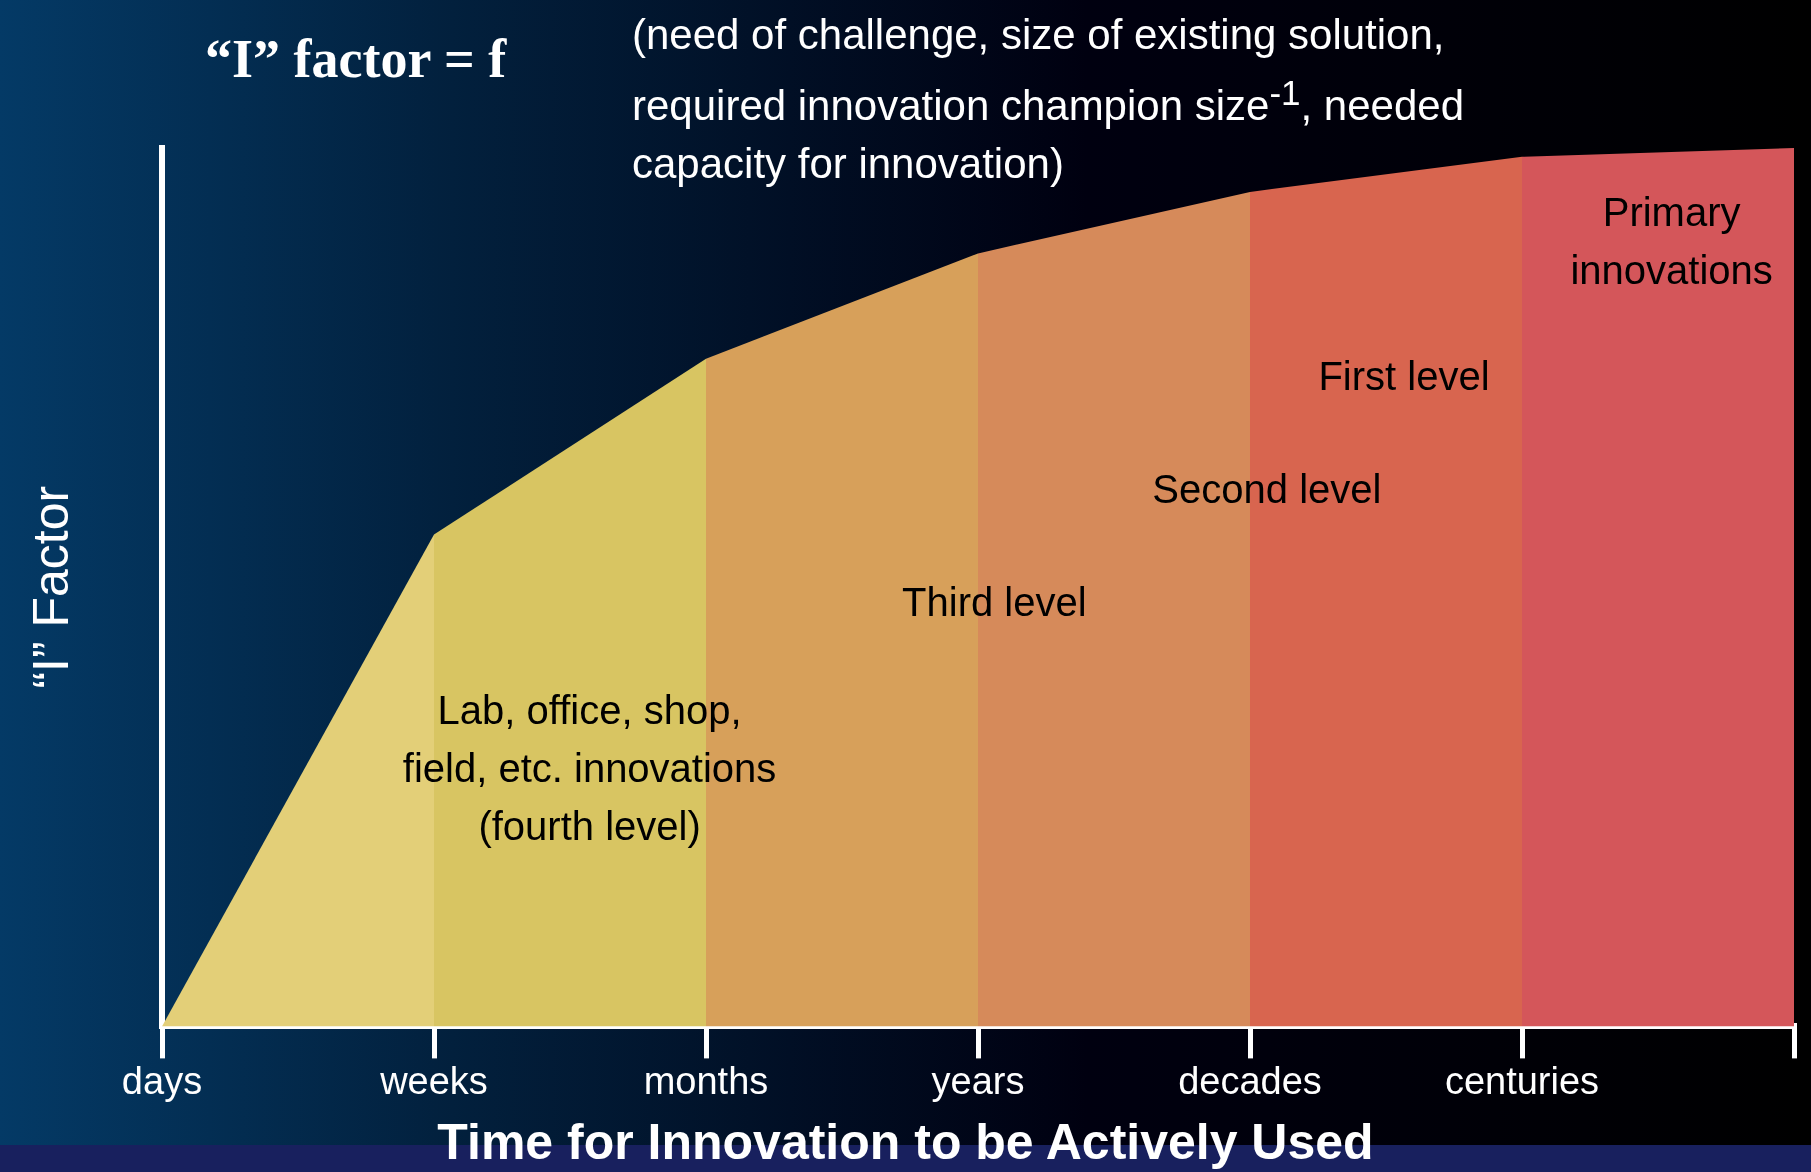 This screenshot has width=1811, height=1172. Describe the element at coordinates (433, 1080) in the screenshot. I see `x-tick-label: weeks` at that location.